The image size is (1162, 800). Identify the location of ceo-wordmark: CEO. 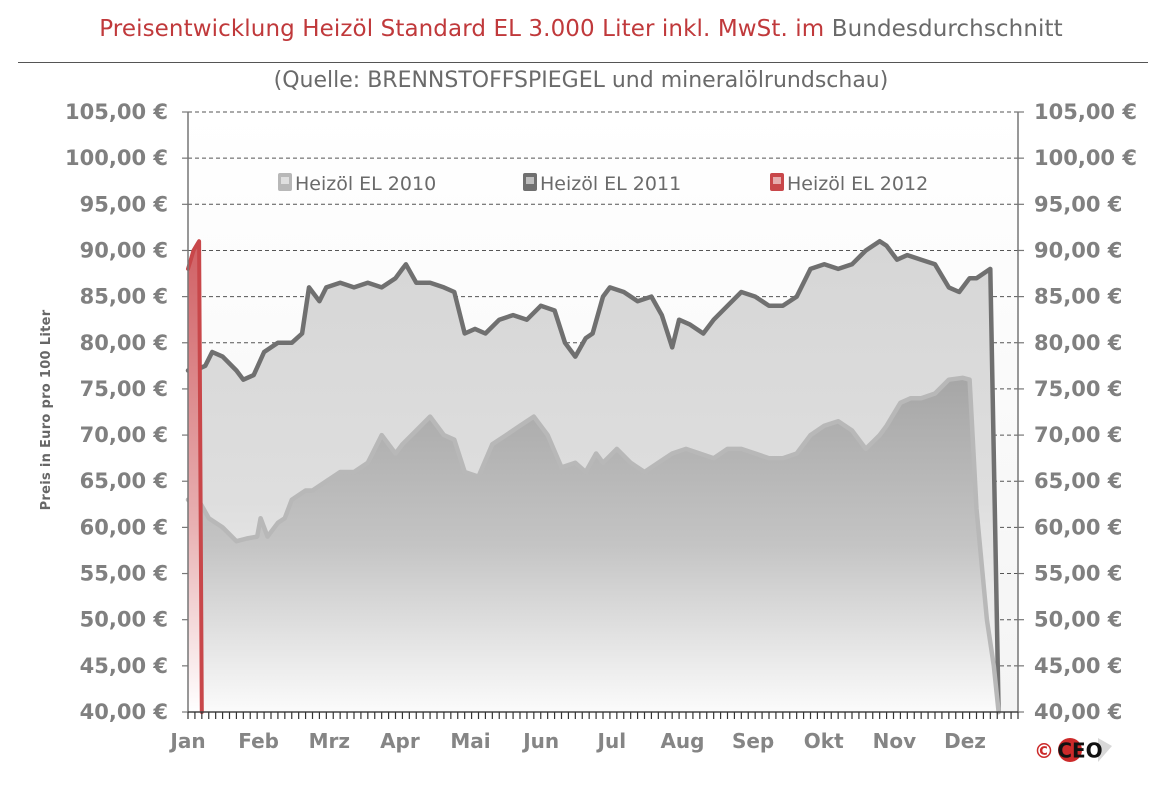
(1084, 750).